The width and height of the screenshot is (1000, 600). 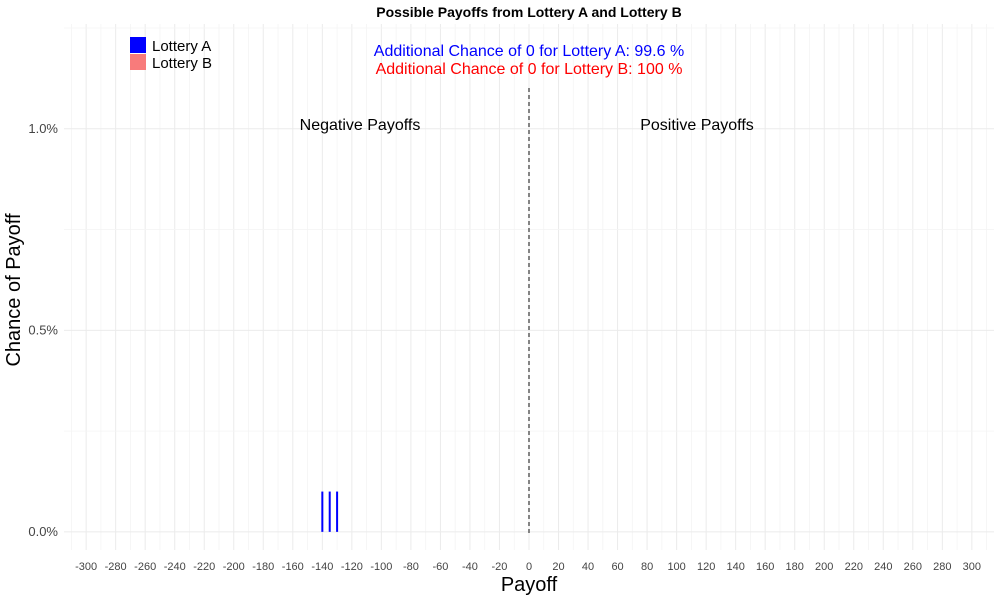 I want to click on x-tick-label: 80, so click(x=647, y=567).